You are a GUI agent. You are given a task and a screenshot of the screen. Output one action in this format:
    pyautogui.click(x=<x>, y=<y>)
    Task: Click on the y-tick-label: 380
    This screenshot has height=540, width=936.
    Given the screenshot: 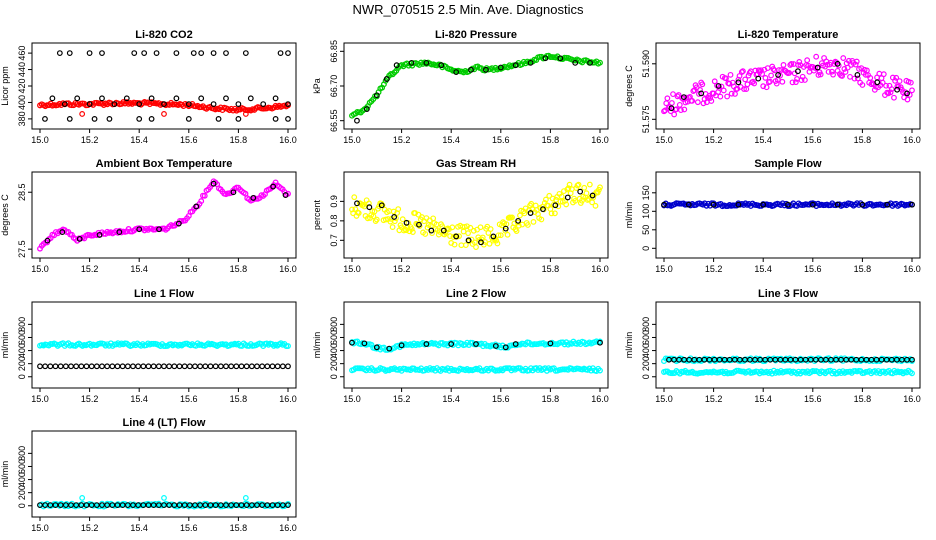 What is the action you would take?
    pyautogui.click(x=22, y=118)
    